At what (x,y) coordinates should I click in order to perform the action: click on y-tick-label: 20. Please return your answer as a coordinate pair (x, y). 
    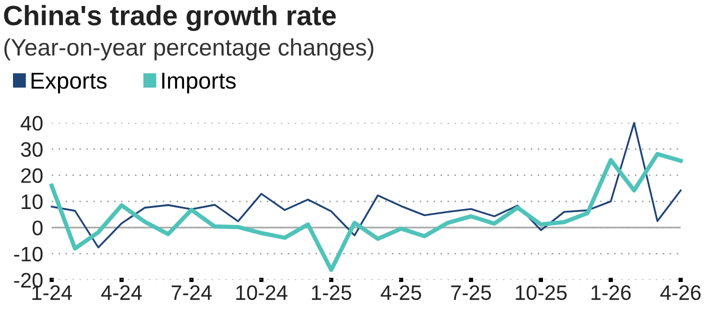
    Looking at the image, I should click on (32, 175).